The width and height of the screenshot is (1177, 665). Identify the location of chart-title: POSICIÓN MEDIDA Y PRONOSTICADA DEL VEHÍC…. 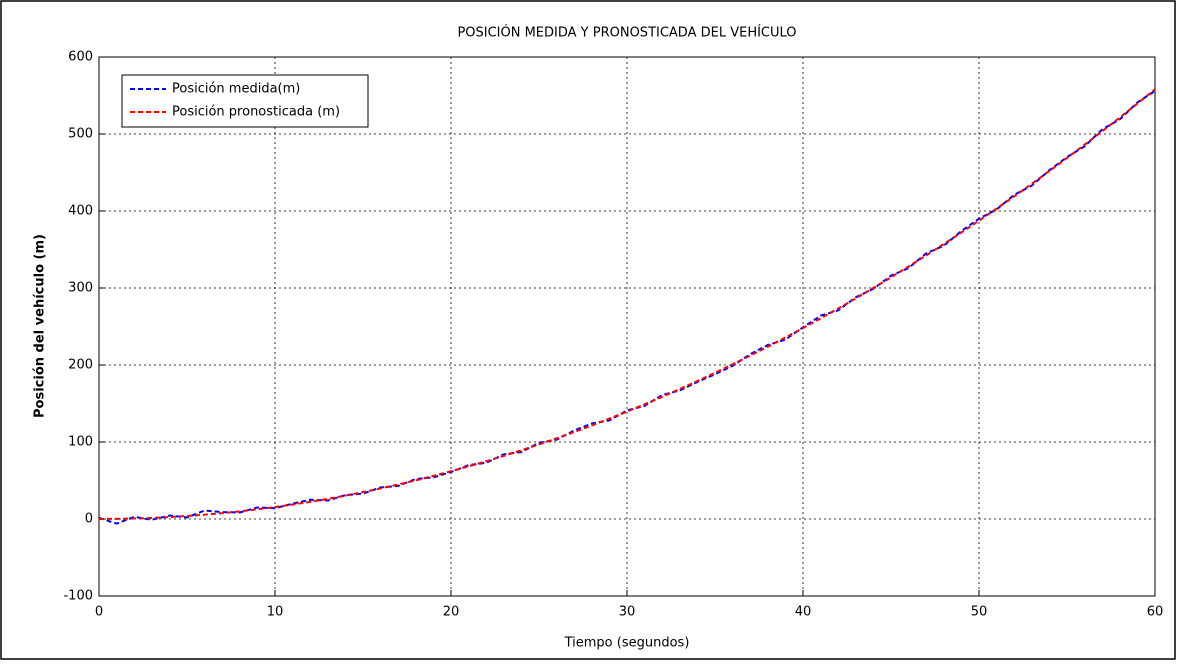
(626, 33).